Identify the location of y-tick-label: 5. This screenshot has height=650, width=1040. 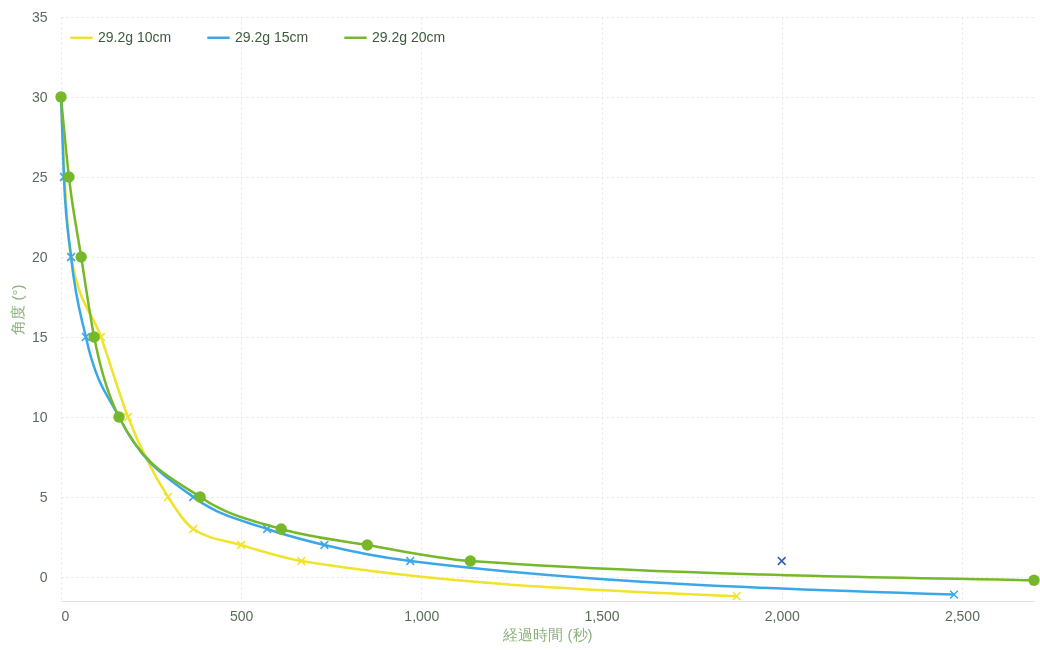
(43, 496).